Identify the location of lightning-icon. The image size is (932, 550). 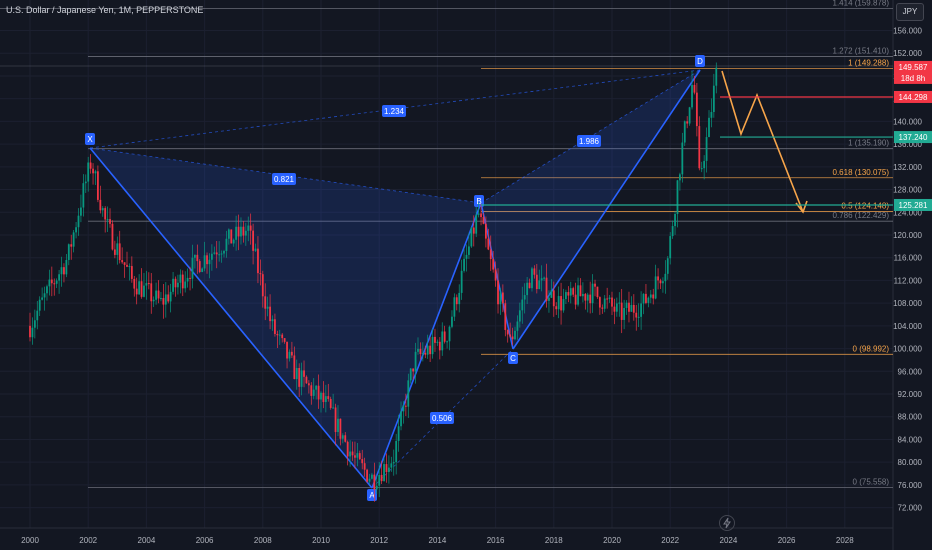
(727, 523).